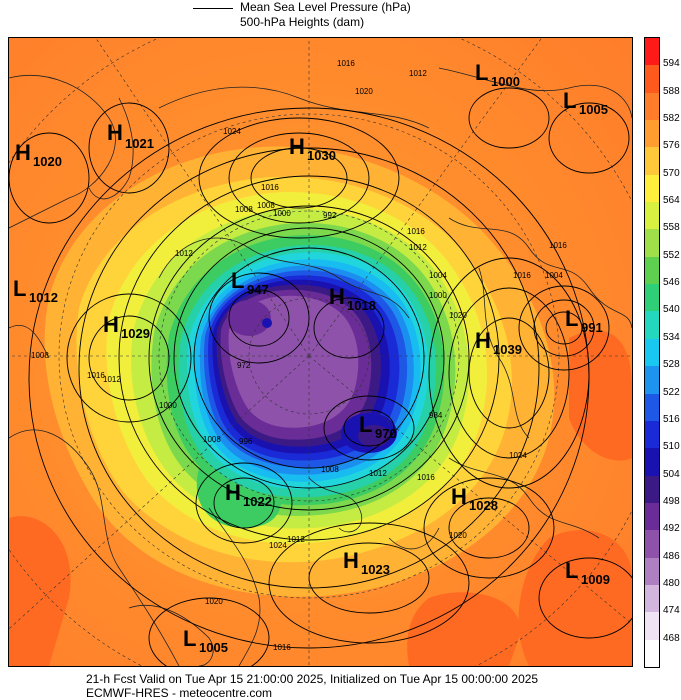  What do you see at coordinates (671, 201) in the screenshot?
I see `colorbar-level-label: 564` at bounding box center [671, 201].